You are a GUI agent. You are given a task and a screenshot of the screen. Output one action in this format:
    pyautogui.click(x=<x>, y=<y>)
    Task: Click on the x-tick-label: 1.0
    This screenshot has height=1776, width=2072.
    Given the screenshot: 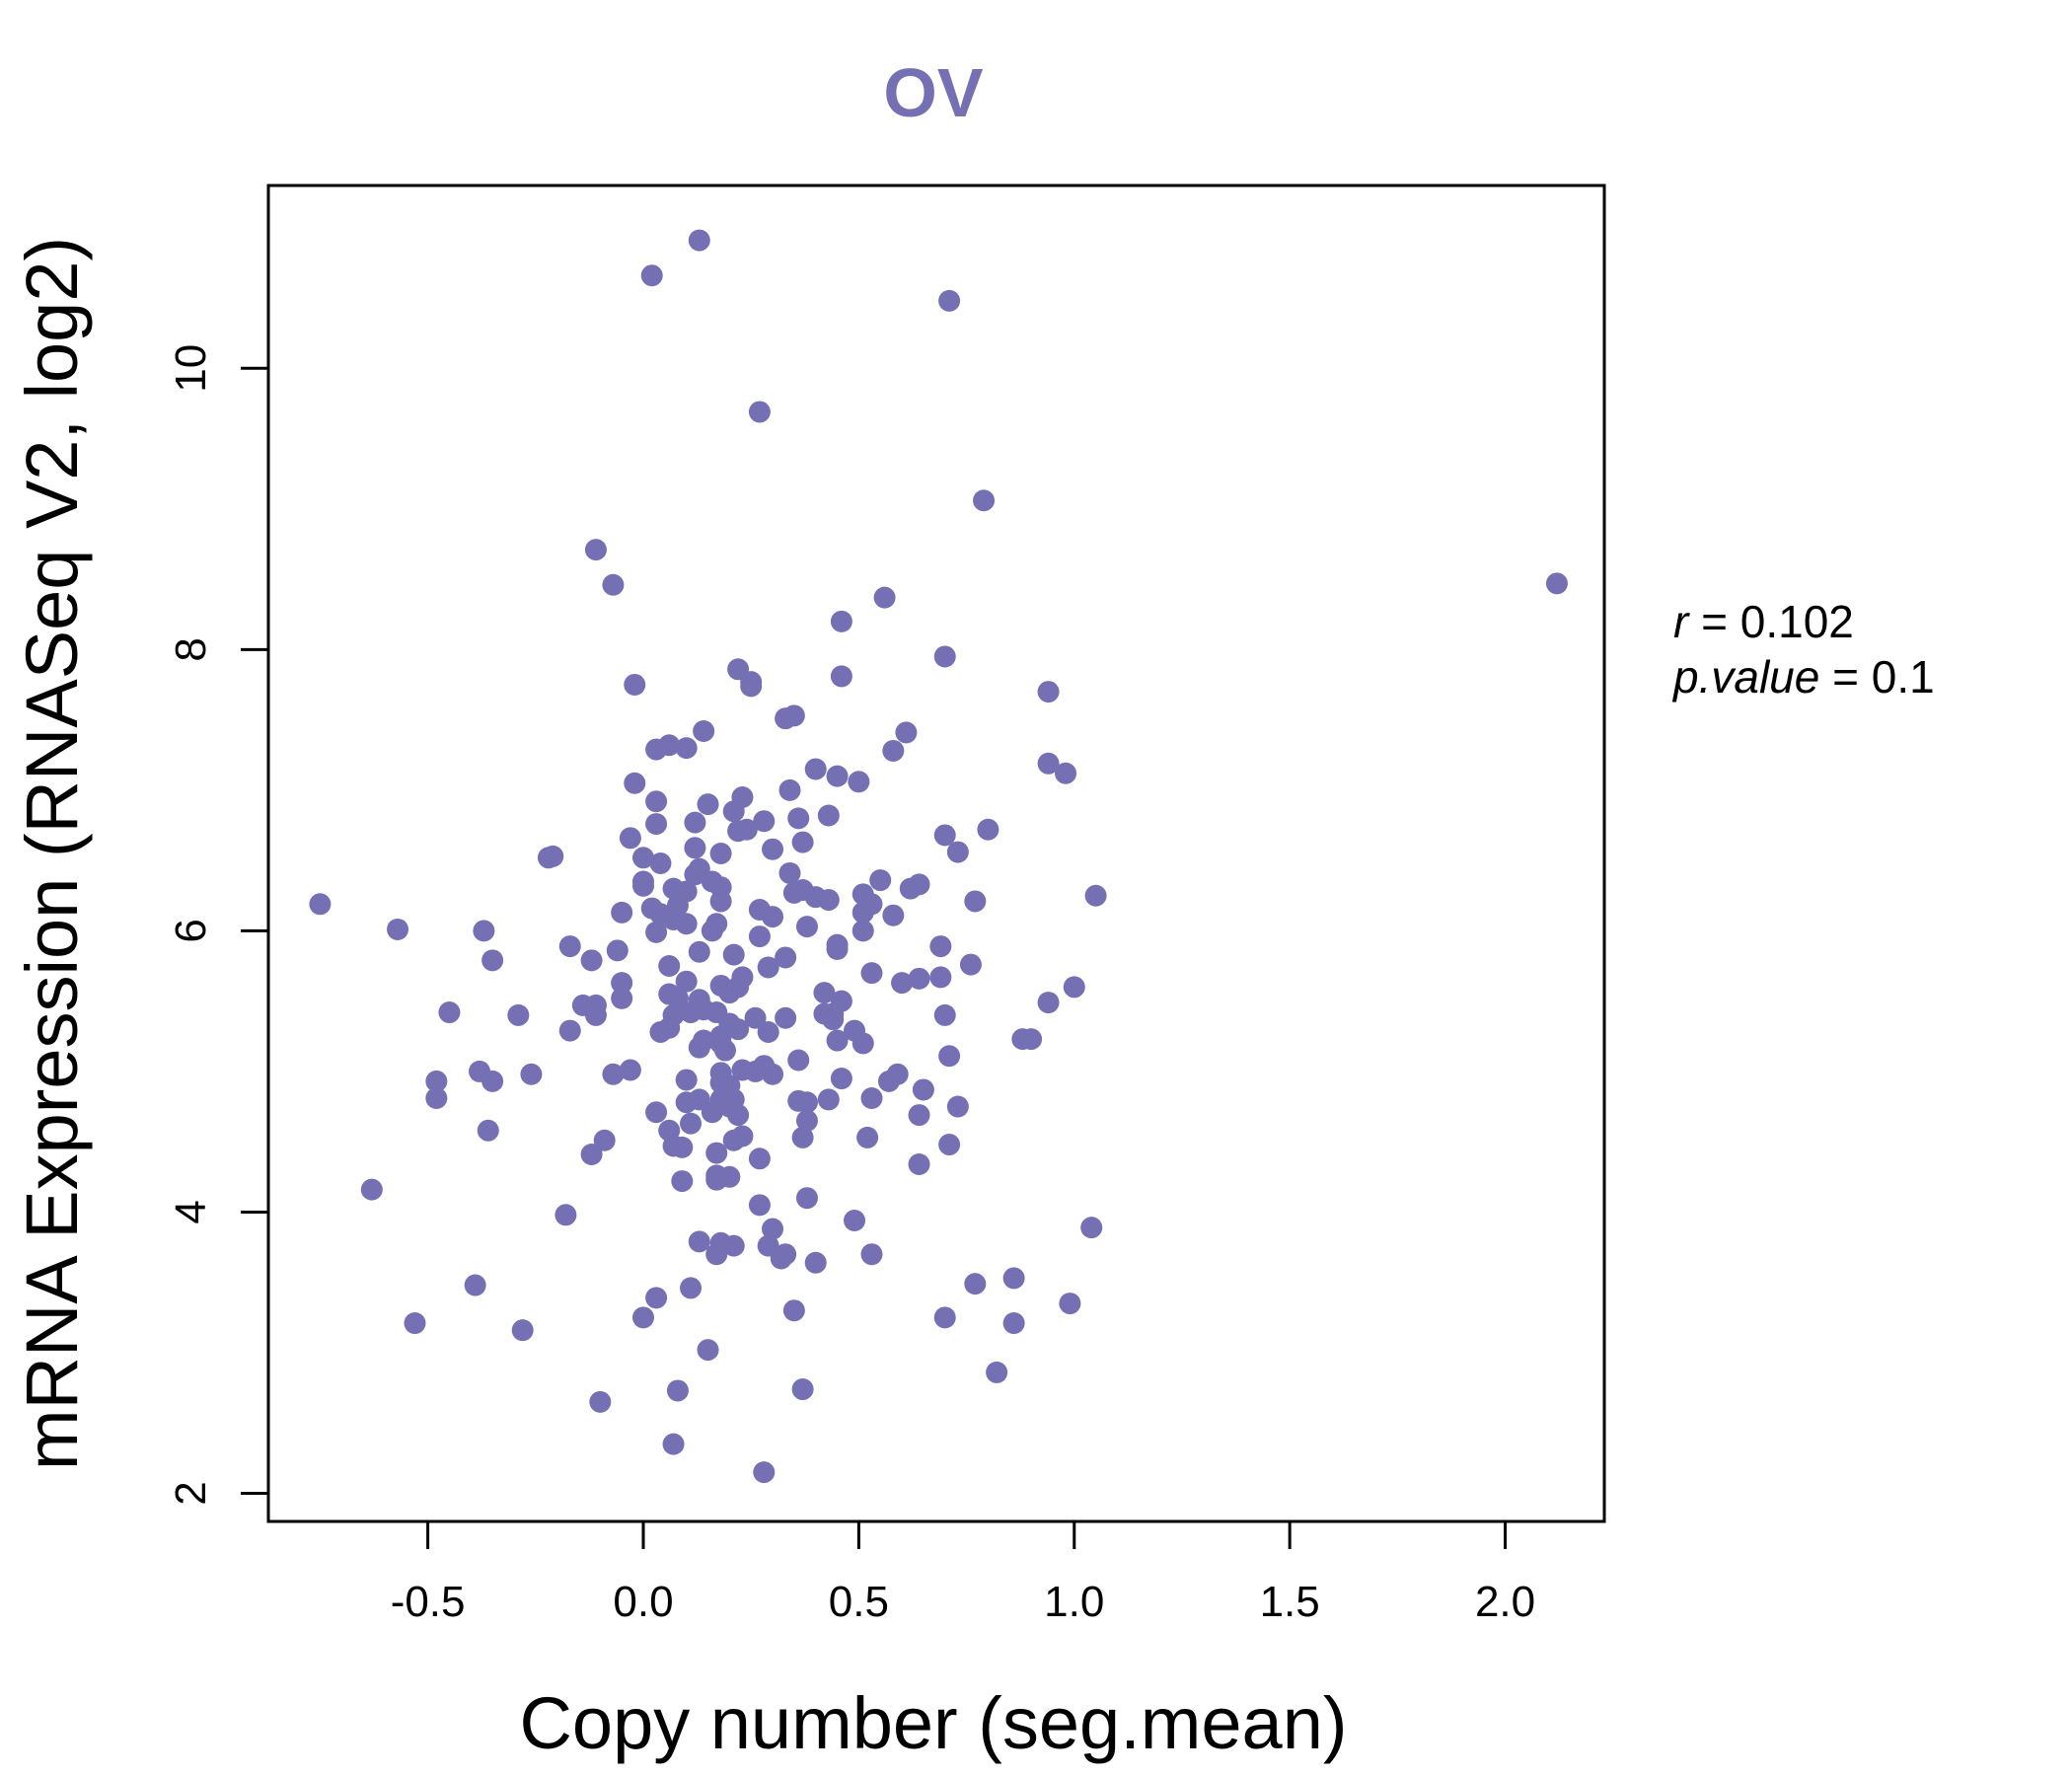 What is the action you would take?
    pyautogui.click(x=1074, y=1602)
    